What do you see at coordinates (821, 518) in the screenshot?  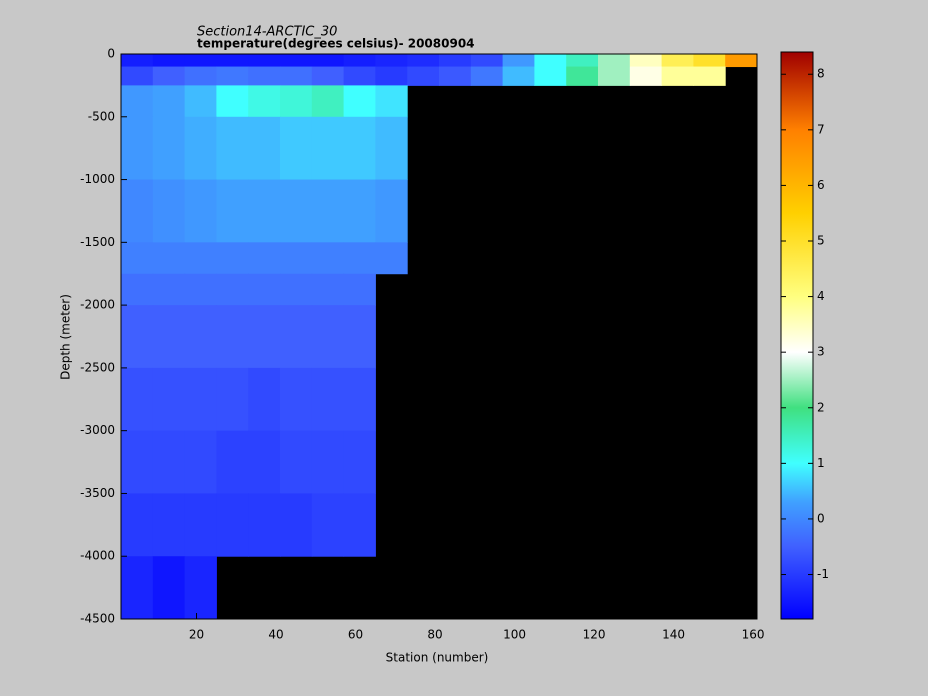 I see `colorbar-tick-label: 0` at bounding box center [821, 518].